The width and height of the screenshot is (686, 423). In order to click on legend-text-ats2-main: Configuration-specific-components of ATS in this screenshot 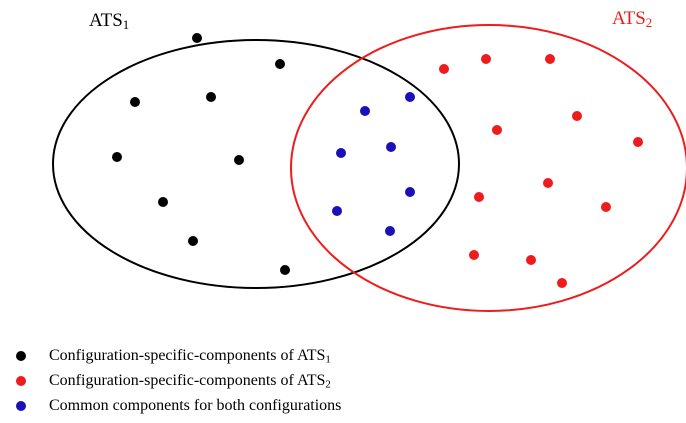, I will do `click(187, 380)`.